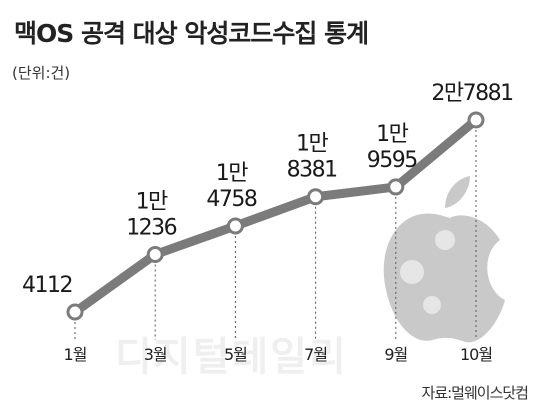  I want to click on apple-logo, so click(444, 259).